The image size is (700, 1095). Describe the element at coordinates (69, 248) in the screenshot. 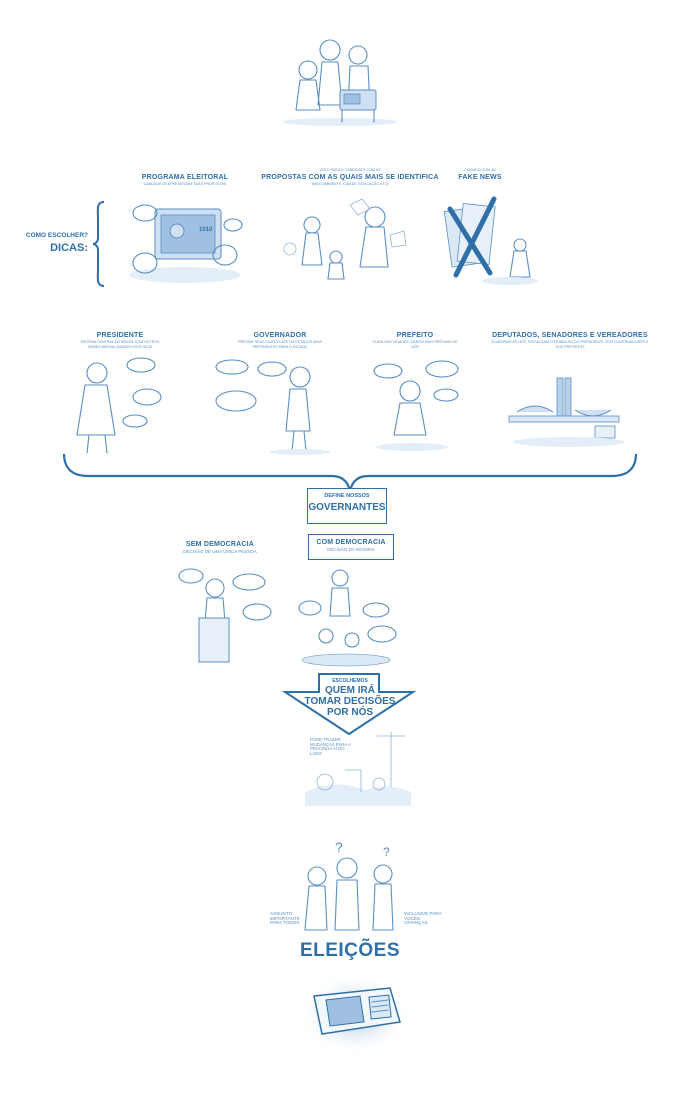

I see `dicas-answer: DICAS:` at that location.